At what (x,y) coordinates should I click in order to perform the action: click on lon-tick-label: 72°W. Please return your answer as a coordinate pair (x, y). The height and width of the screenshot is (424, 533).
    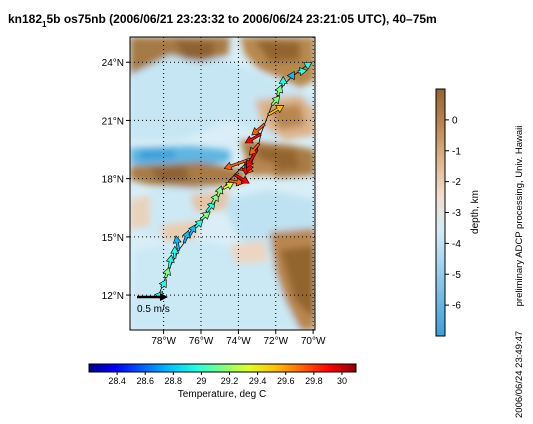
    Looking at the image, I should click on (275, 341).